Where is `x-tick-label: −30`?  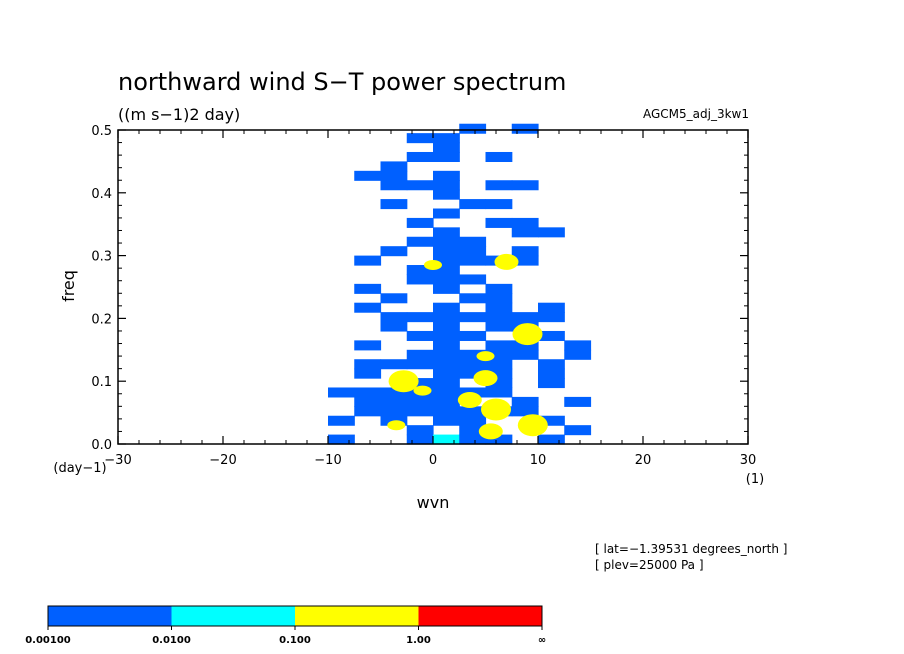 x-tick-label: −30 is located at coordinates (117, 460).